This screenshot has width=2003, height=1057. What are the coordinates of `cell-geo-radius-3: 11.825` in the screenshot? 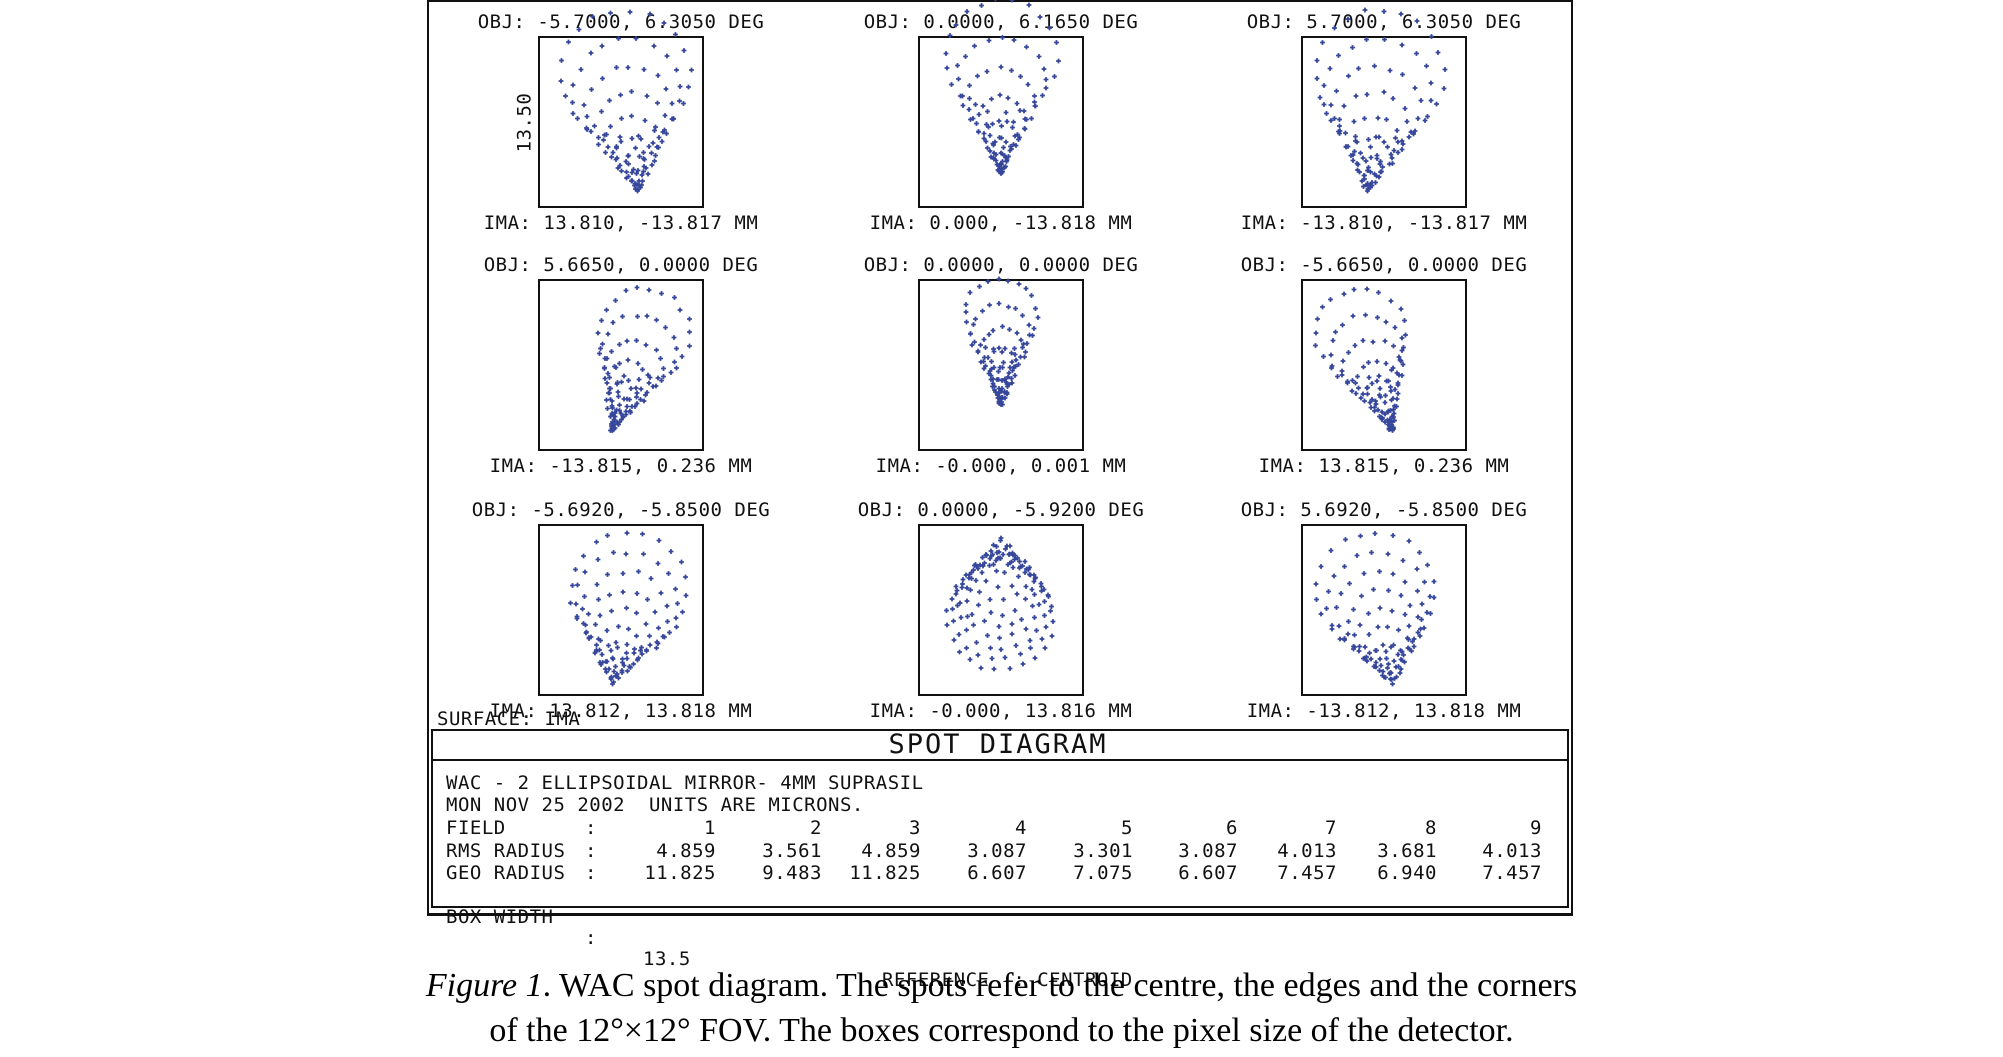 It's located at (885, 873).